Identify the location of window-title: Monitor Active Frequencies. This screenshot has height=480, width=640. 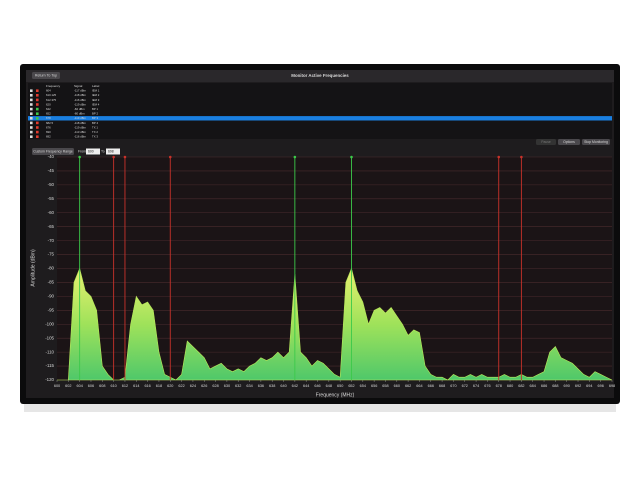
(320, 75).